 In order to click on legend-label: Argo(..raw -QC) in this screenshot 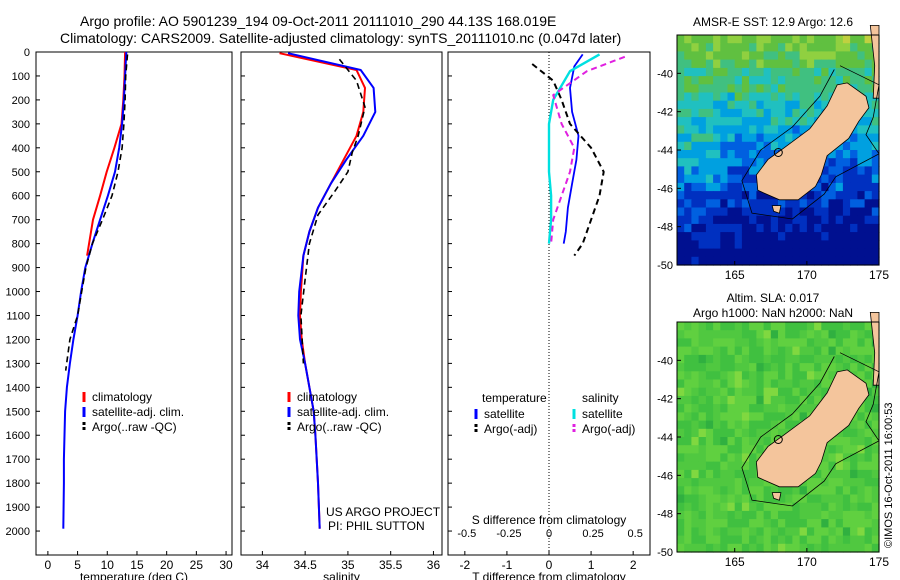, I will do `click(339, 427)`.